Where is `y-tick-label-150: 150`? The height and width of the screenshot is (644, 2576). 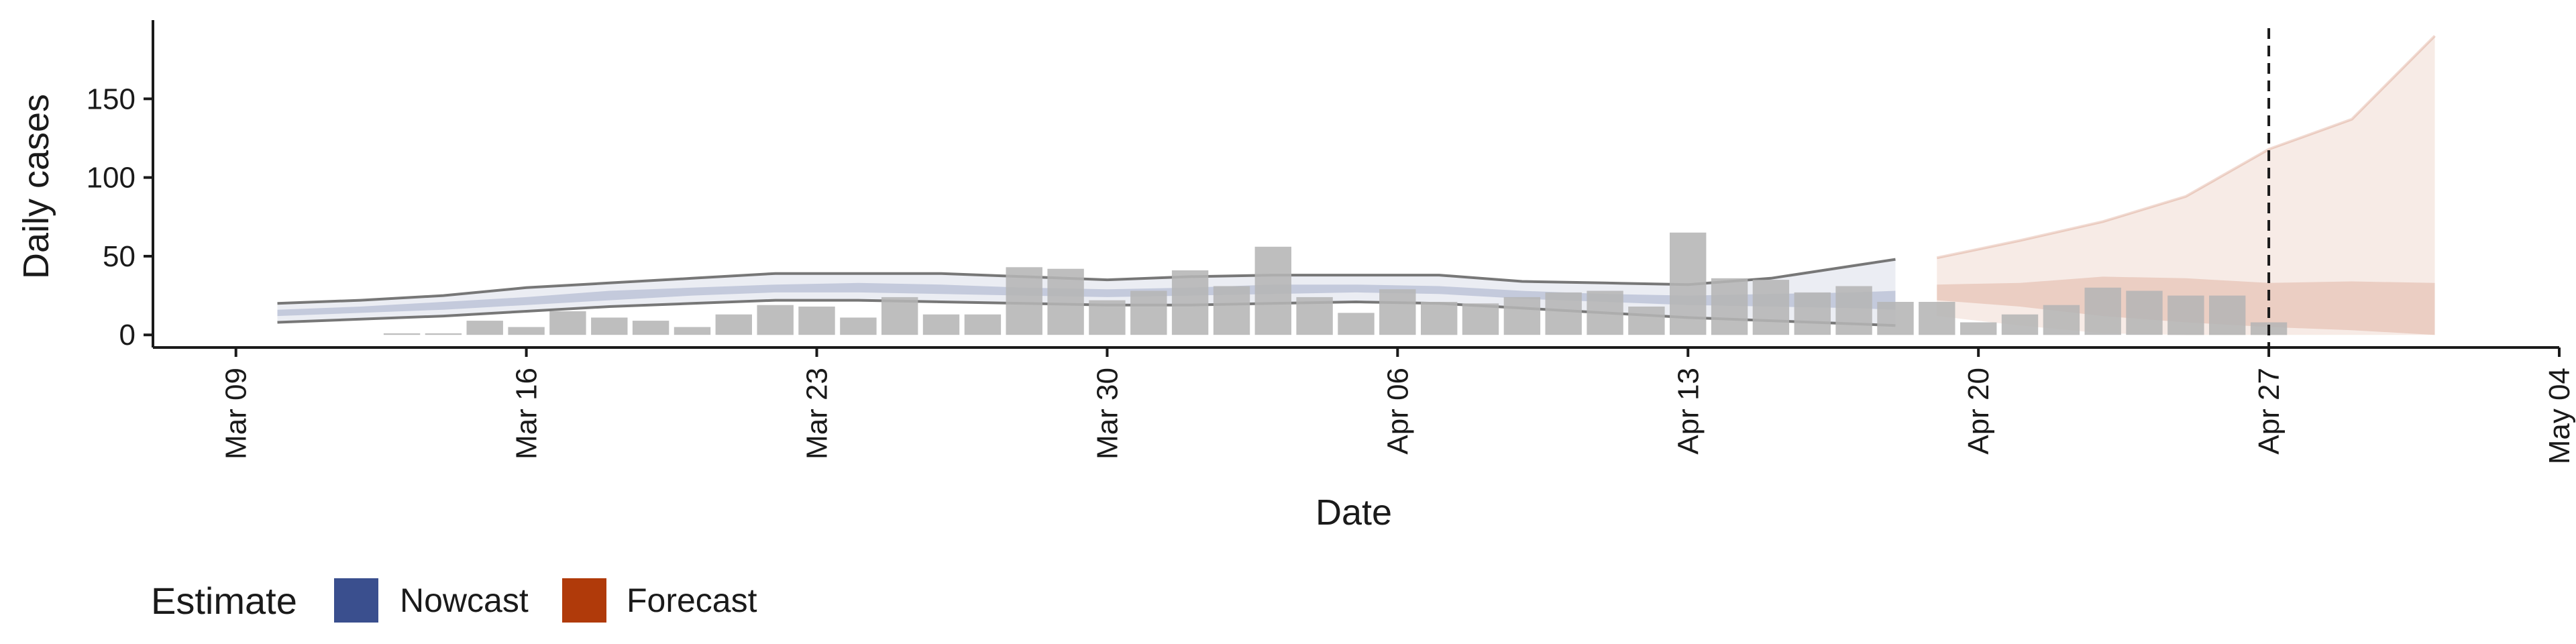
y-tick-label-150: 150 is located at coordinates (111, 99).